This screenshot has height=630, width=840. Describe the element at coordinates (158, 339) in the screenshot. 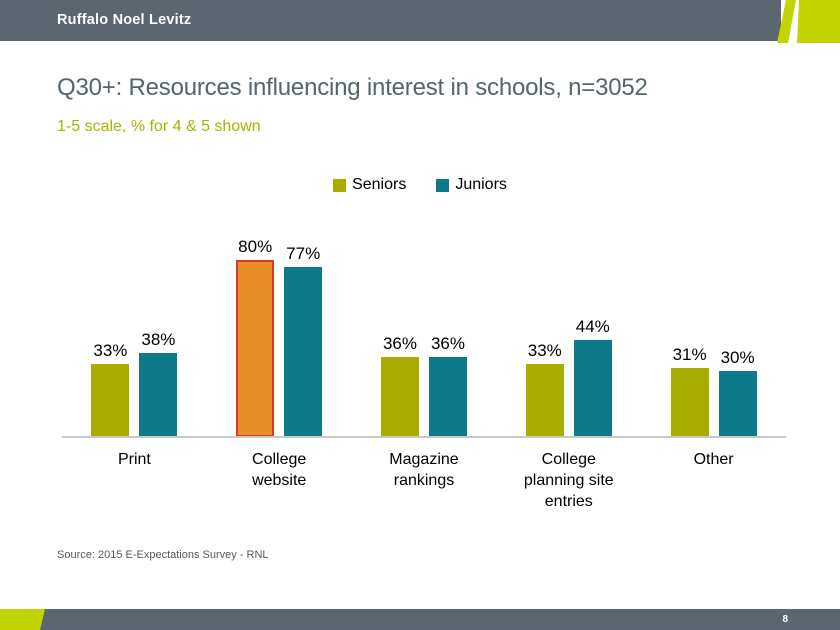

I see `value-label: 38%` at that location.